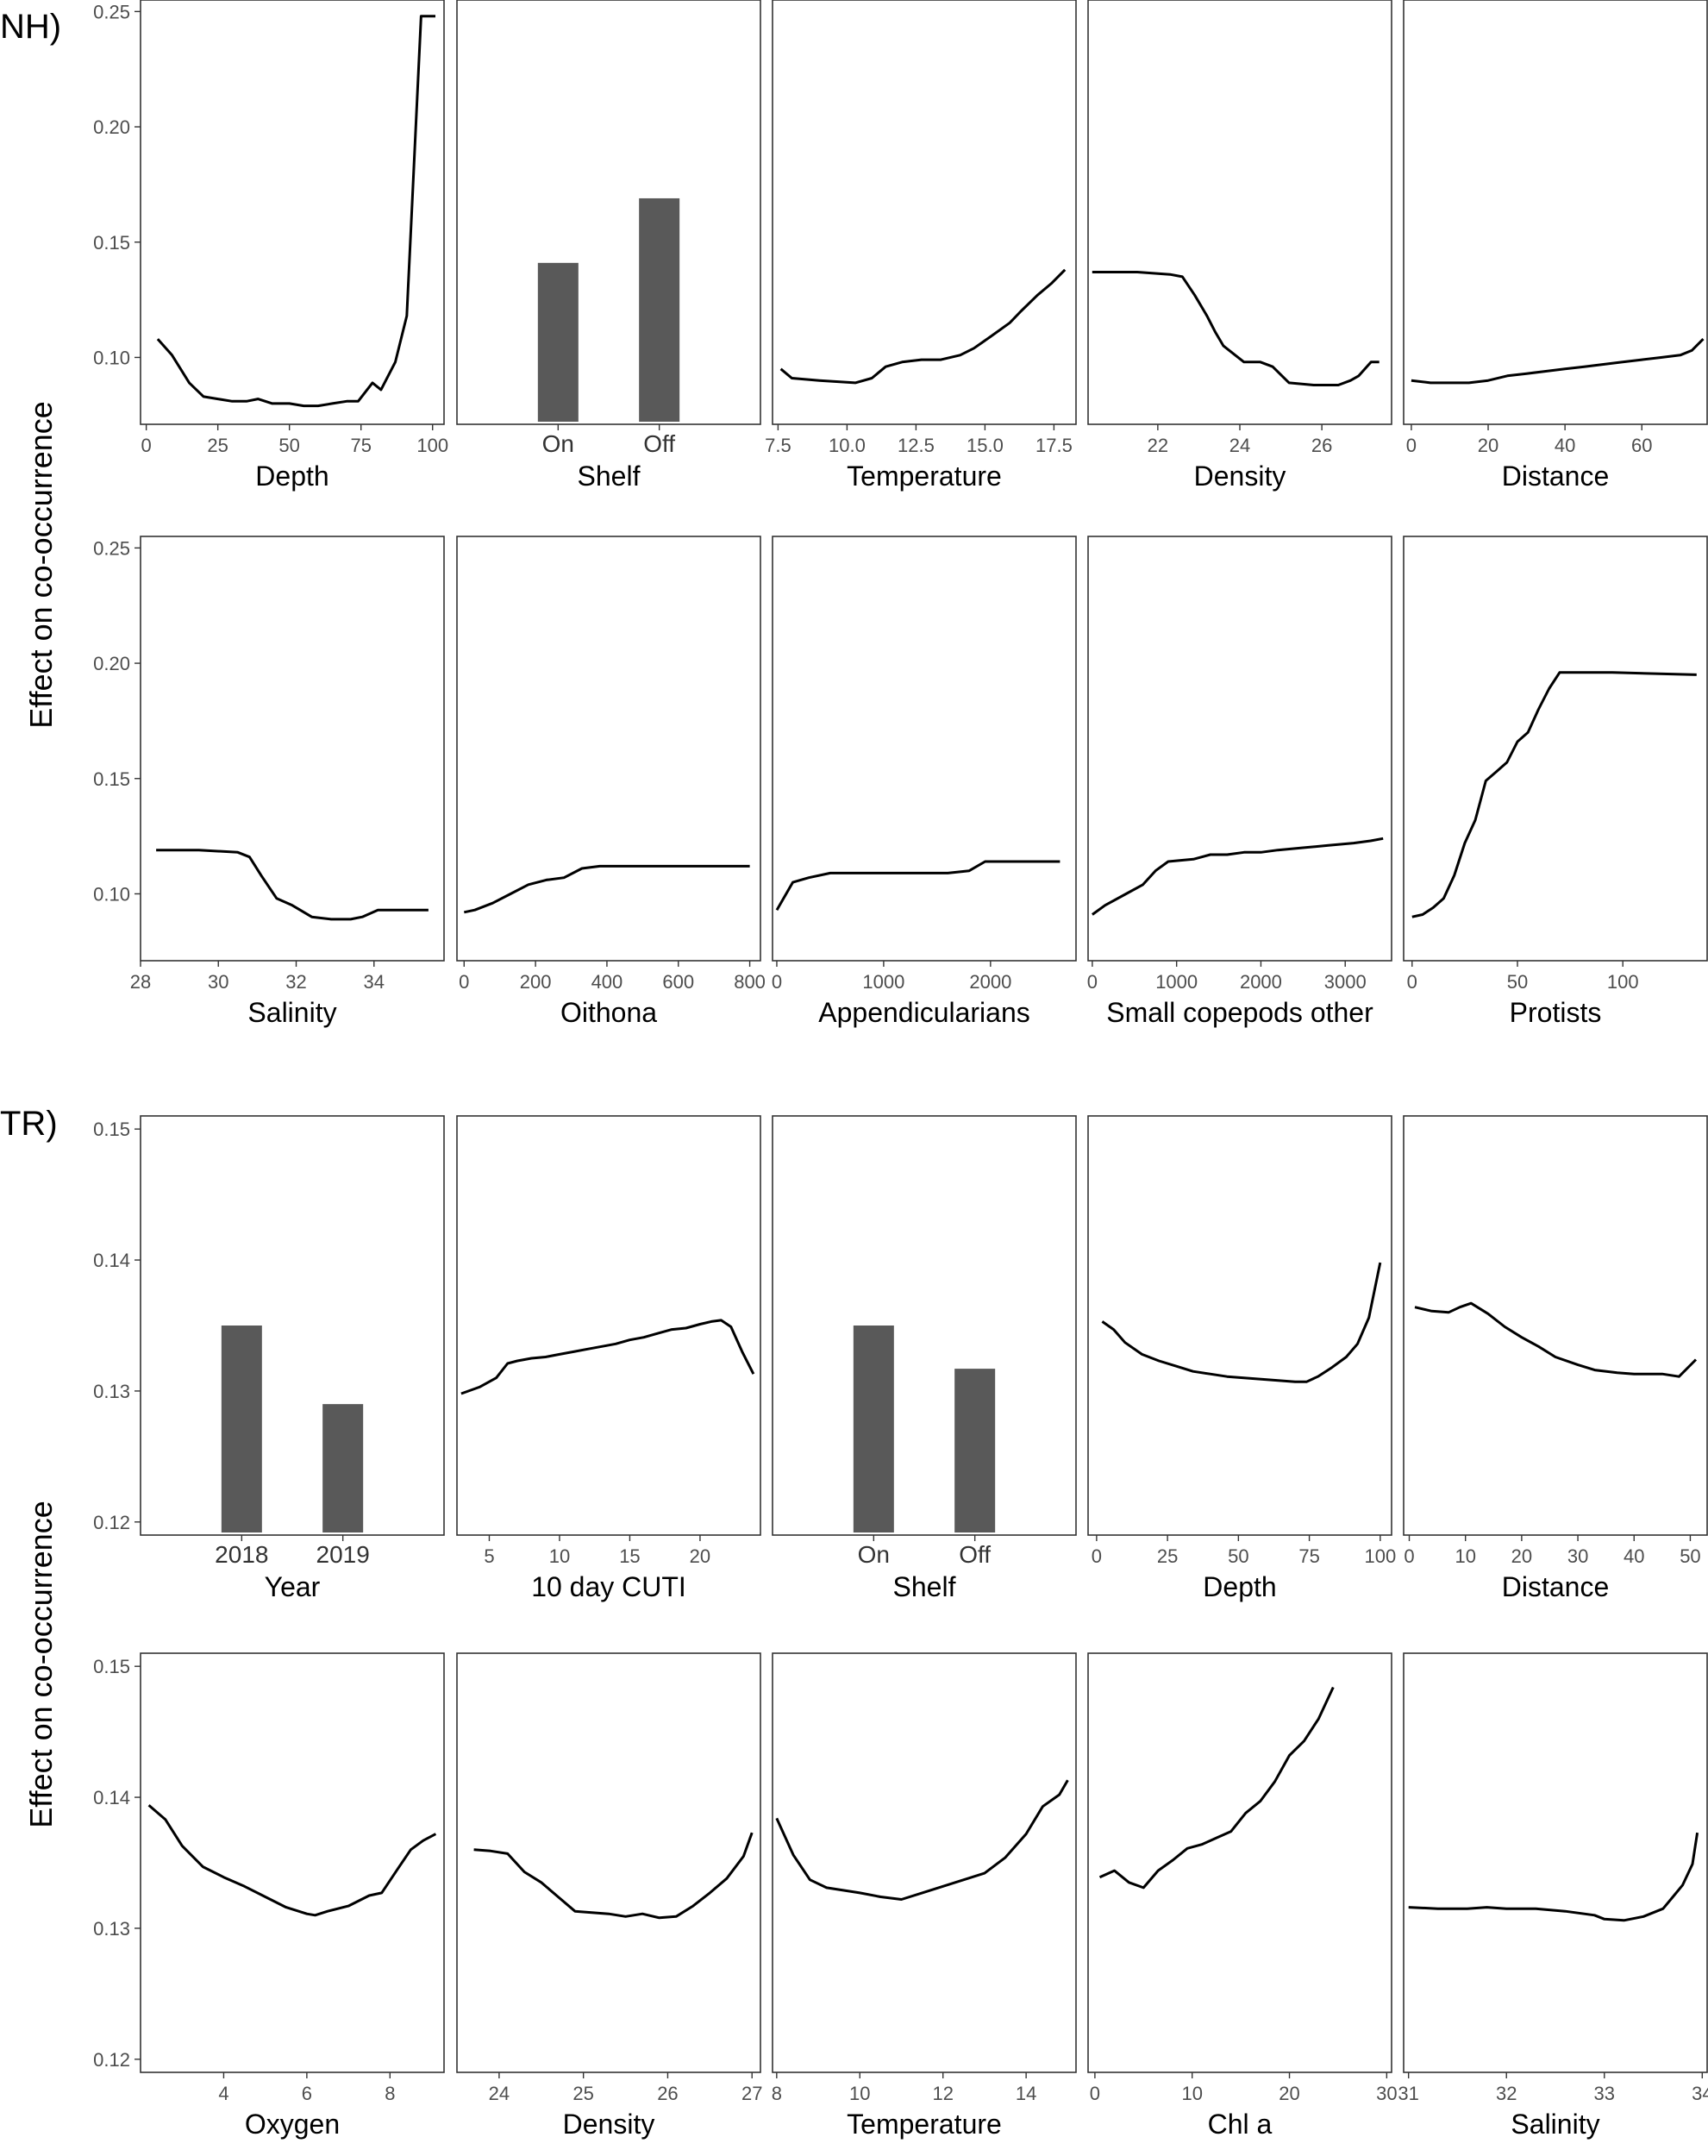 The width and height of the screenshot is (1708, 2156). What do you see at coordinates (489, 1556) in the screenshot?
I see `x-tick-label: 5` at bounding box center [489, 1556].